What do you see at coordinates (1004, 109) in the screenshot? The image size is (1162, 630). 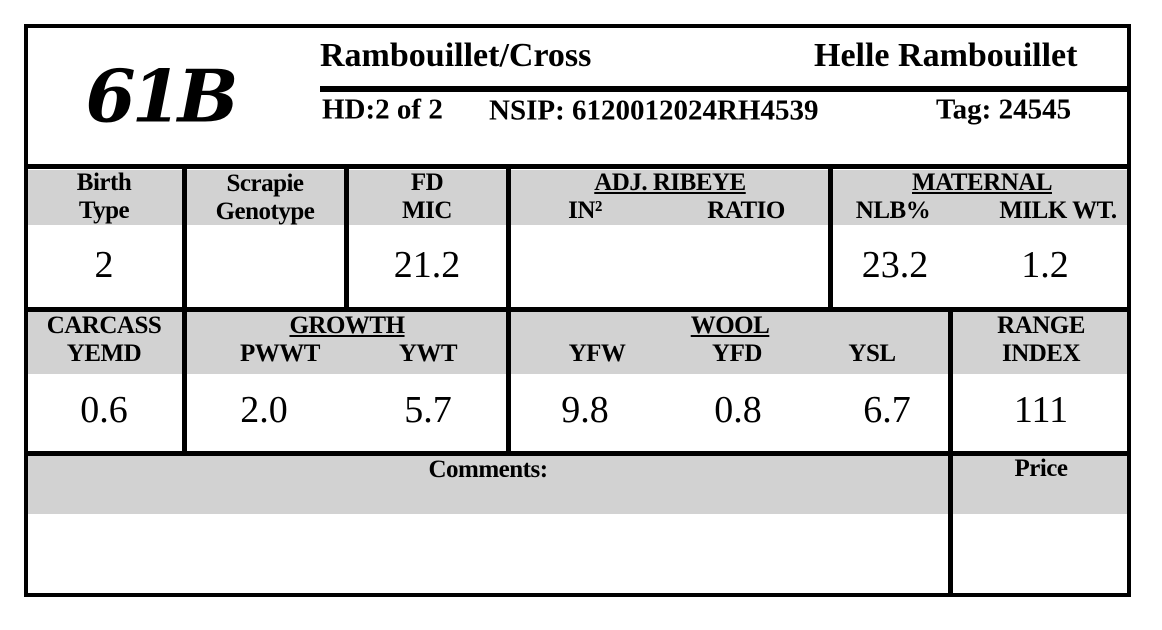 I see `tag: Tag: 24545` at bounding box center [1004, 109].